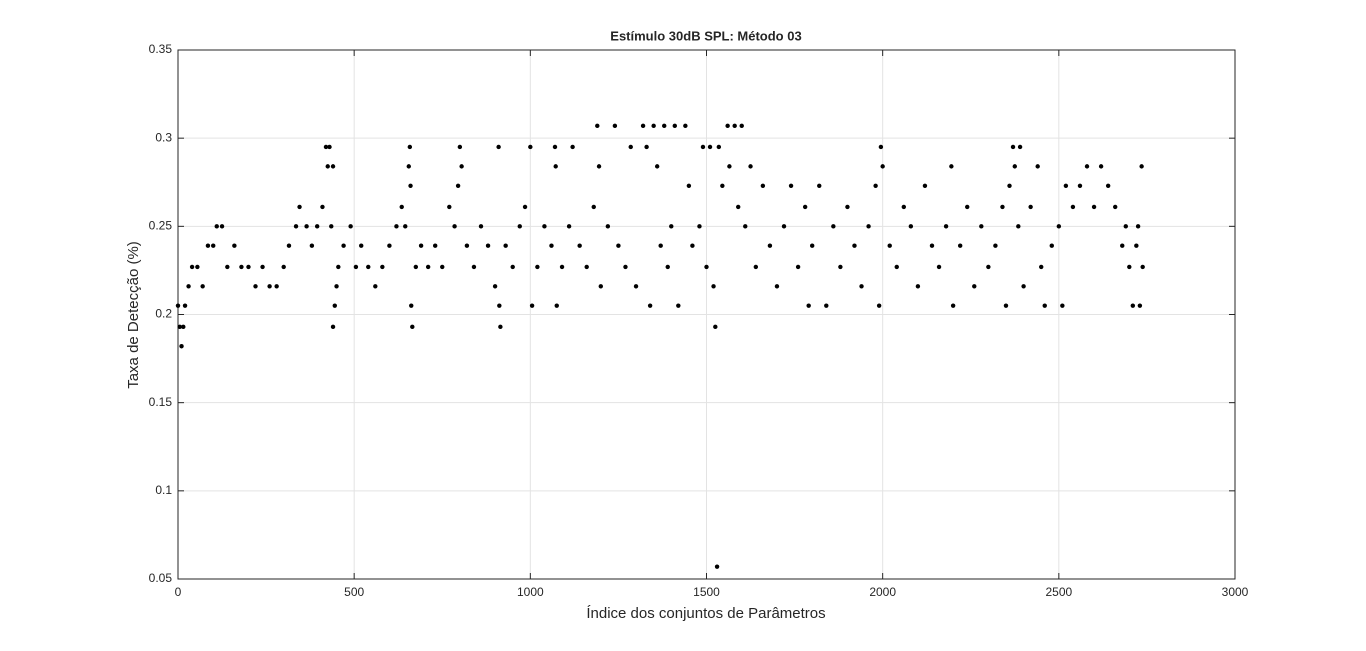 The image size is (1366, 651). Describe the element at coordinates (705, 613) in the screenshot. I see `x-axis-label: Índice dos conjuntos de Parâmetros` at that location.